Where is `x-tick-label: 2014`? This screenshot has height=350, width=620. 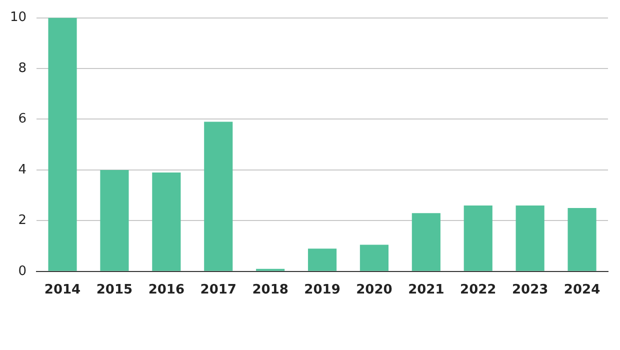 x-tick-label: 2014 is located at coordinates (62, 290).